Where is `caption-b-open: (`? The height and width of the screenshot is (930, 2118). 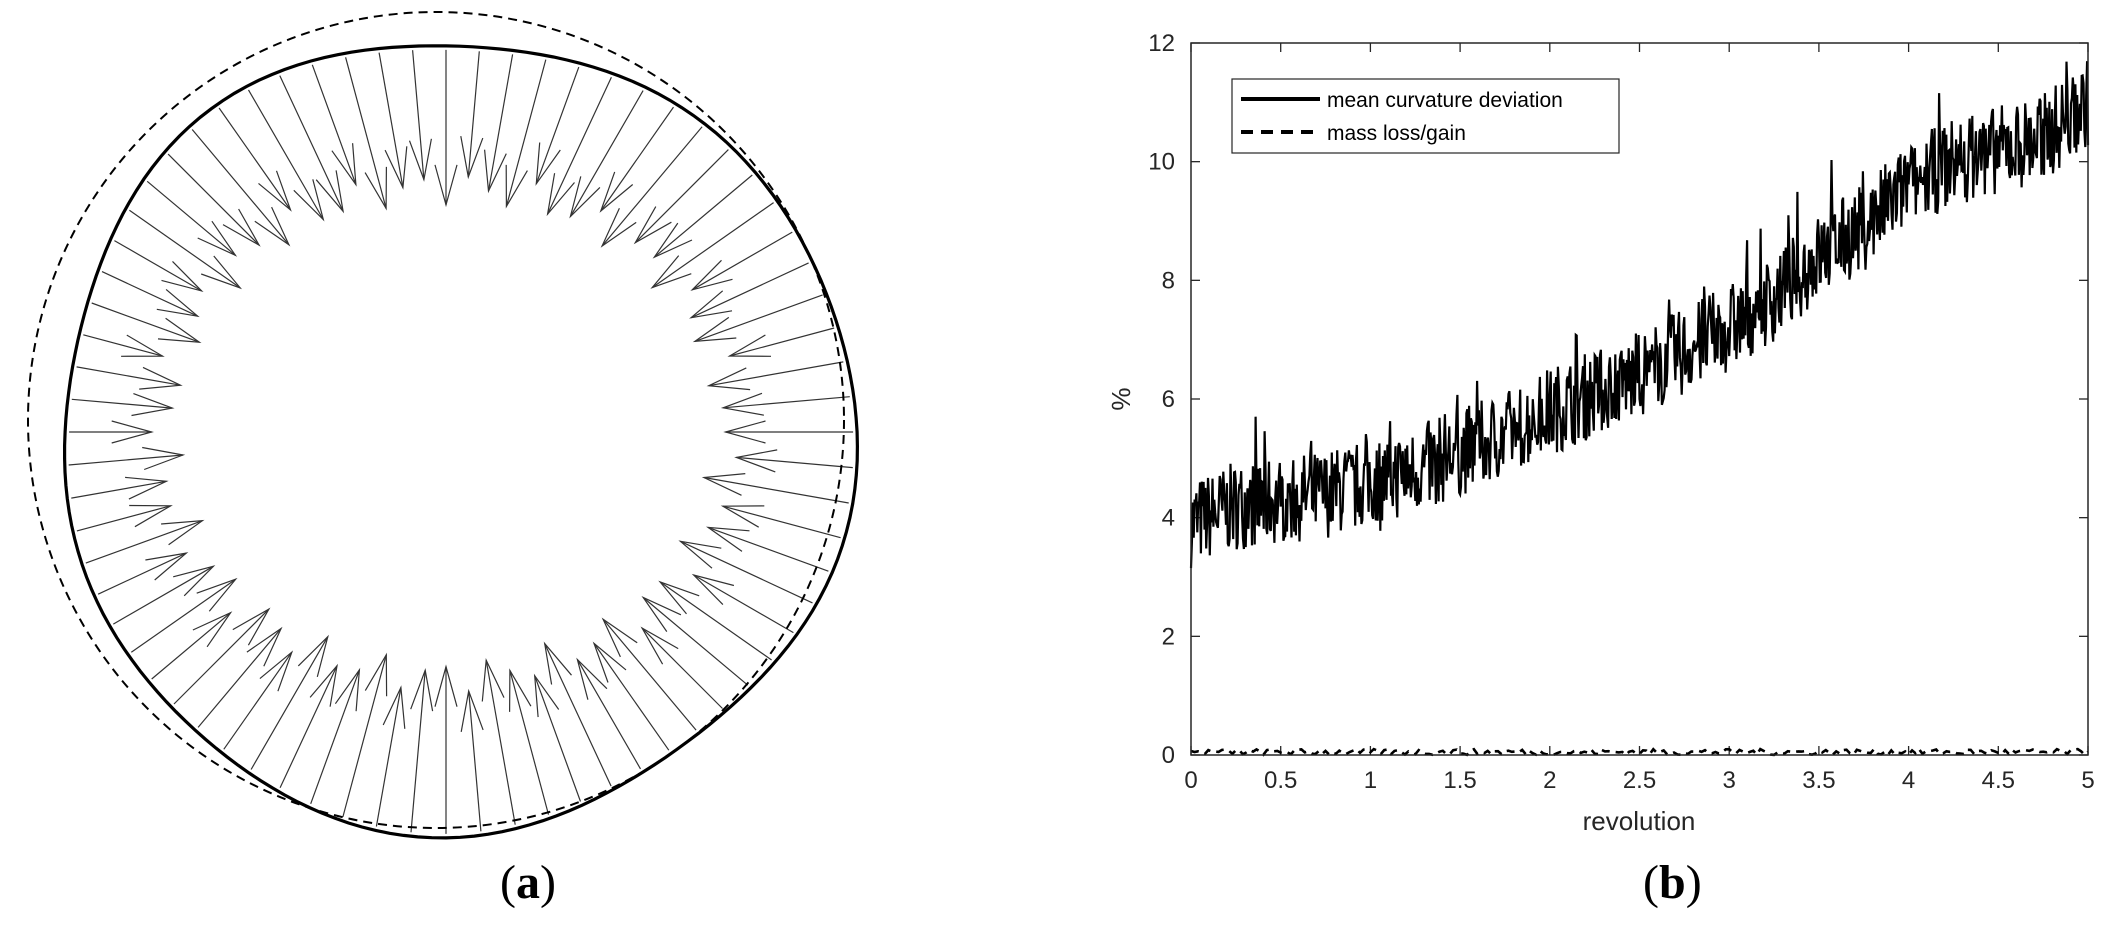
caption-b-open: ( is located at coordinates (1651, 882).